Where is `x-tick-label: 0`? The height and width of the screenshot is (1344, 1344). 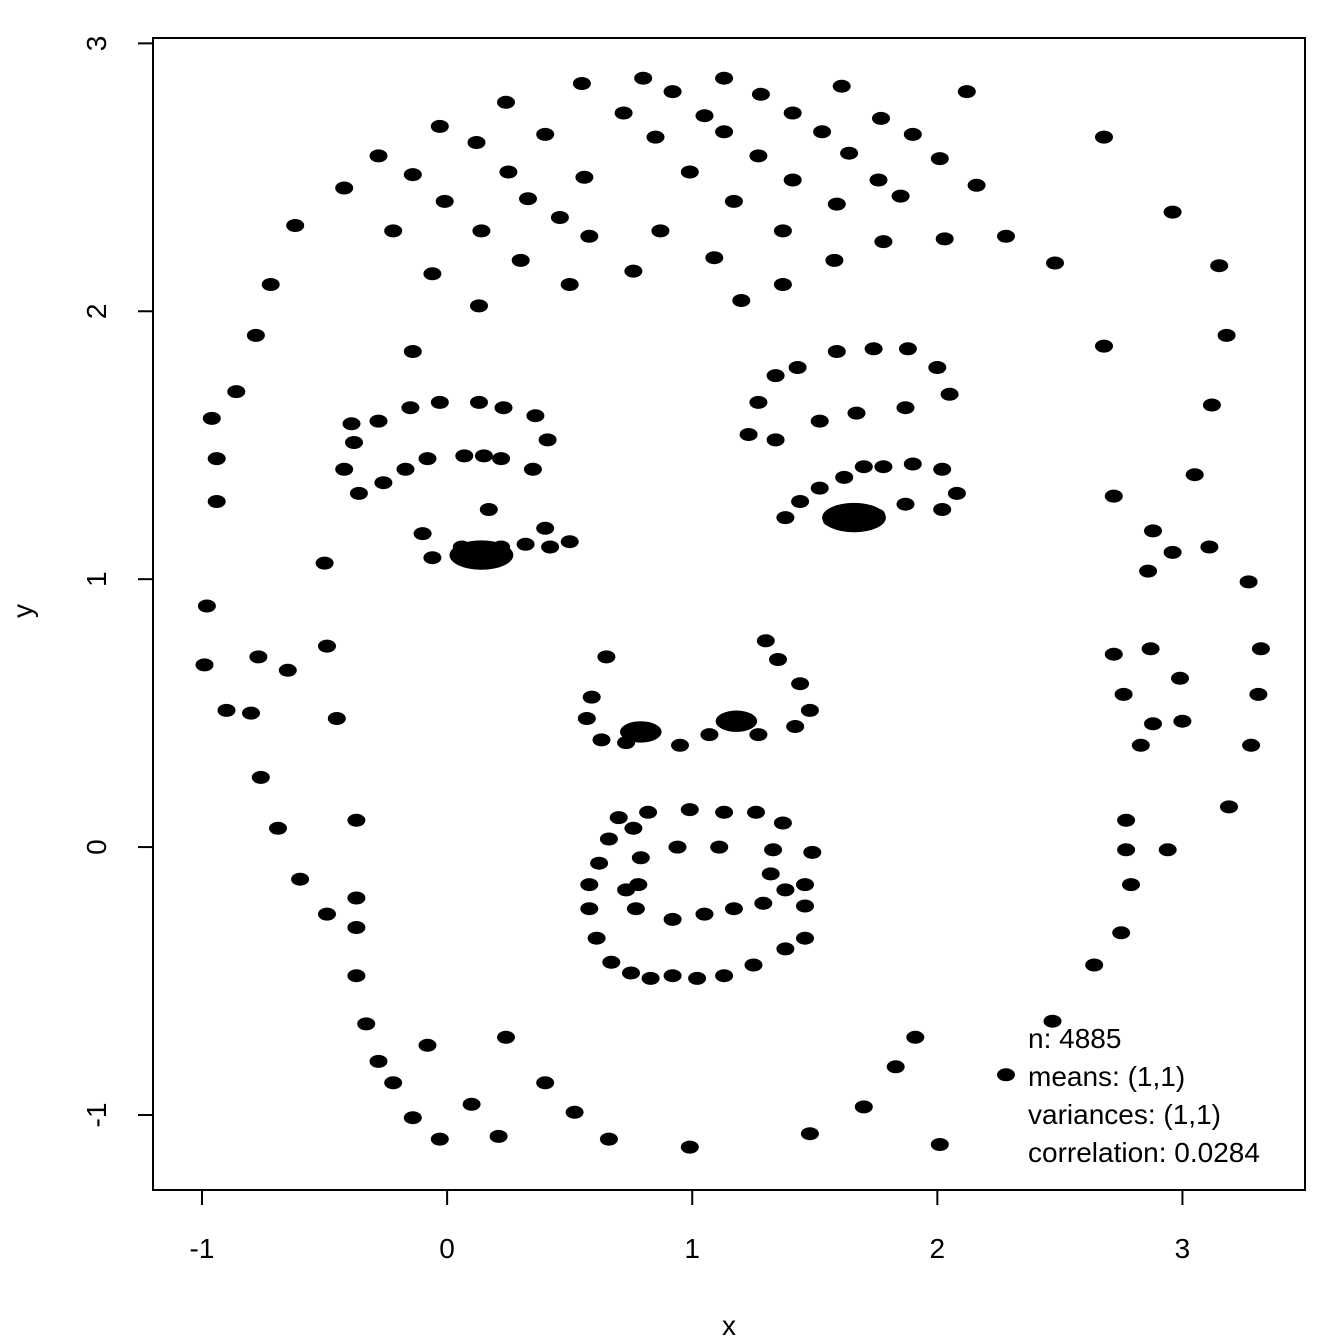 x-tick-label: 0 is located at coordinates (447, 1248).